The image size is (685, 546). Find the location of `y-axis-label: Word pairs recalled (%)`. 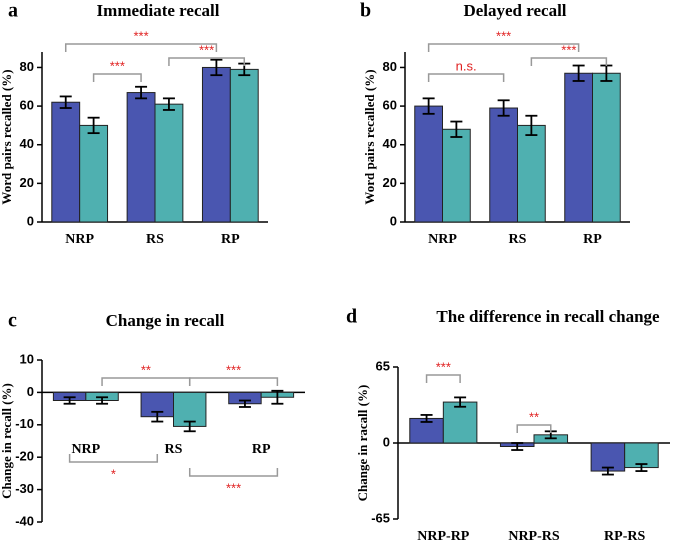

y-axis-label: Word pairs recalled (%) is located at coordinates (7, 136).